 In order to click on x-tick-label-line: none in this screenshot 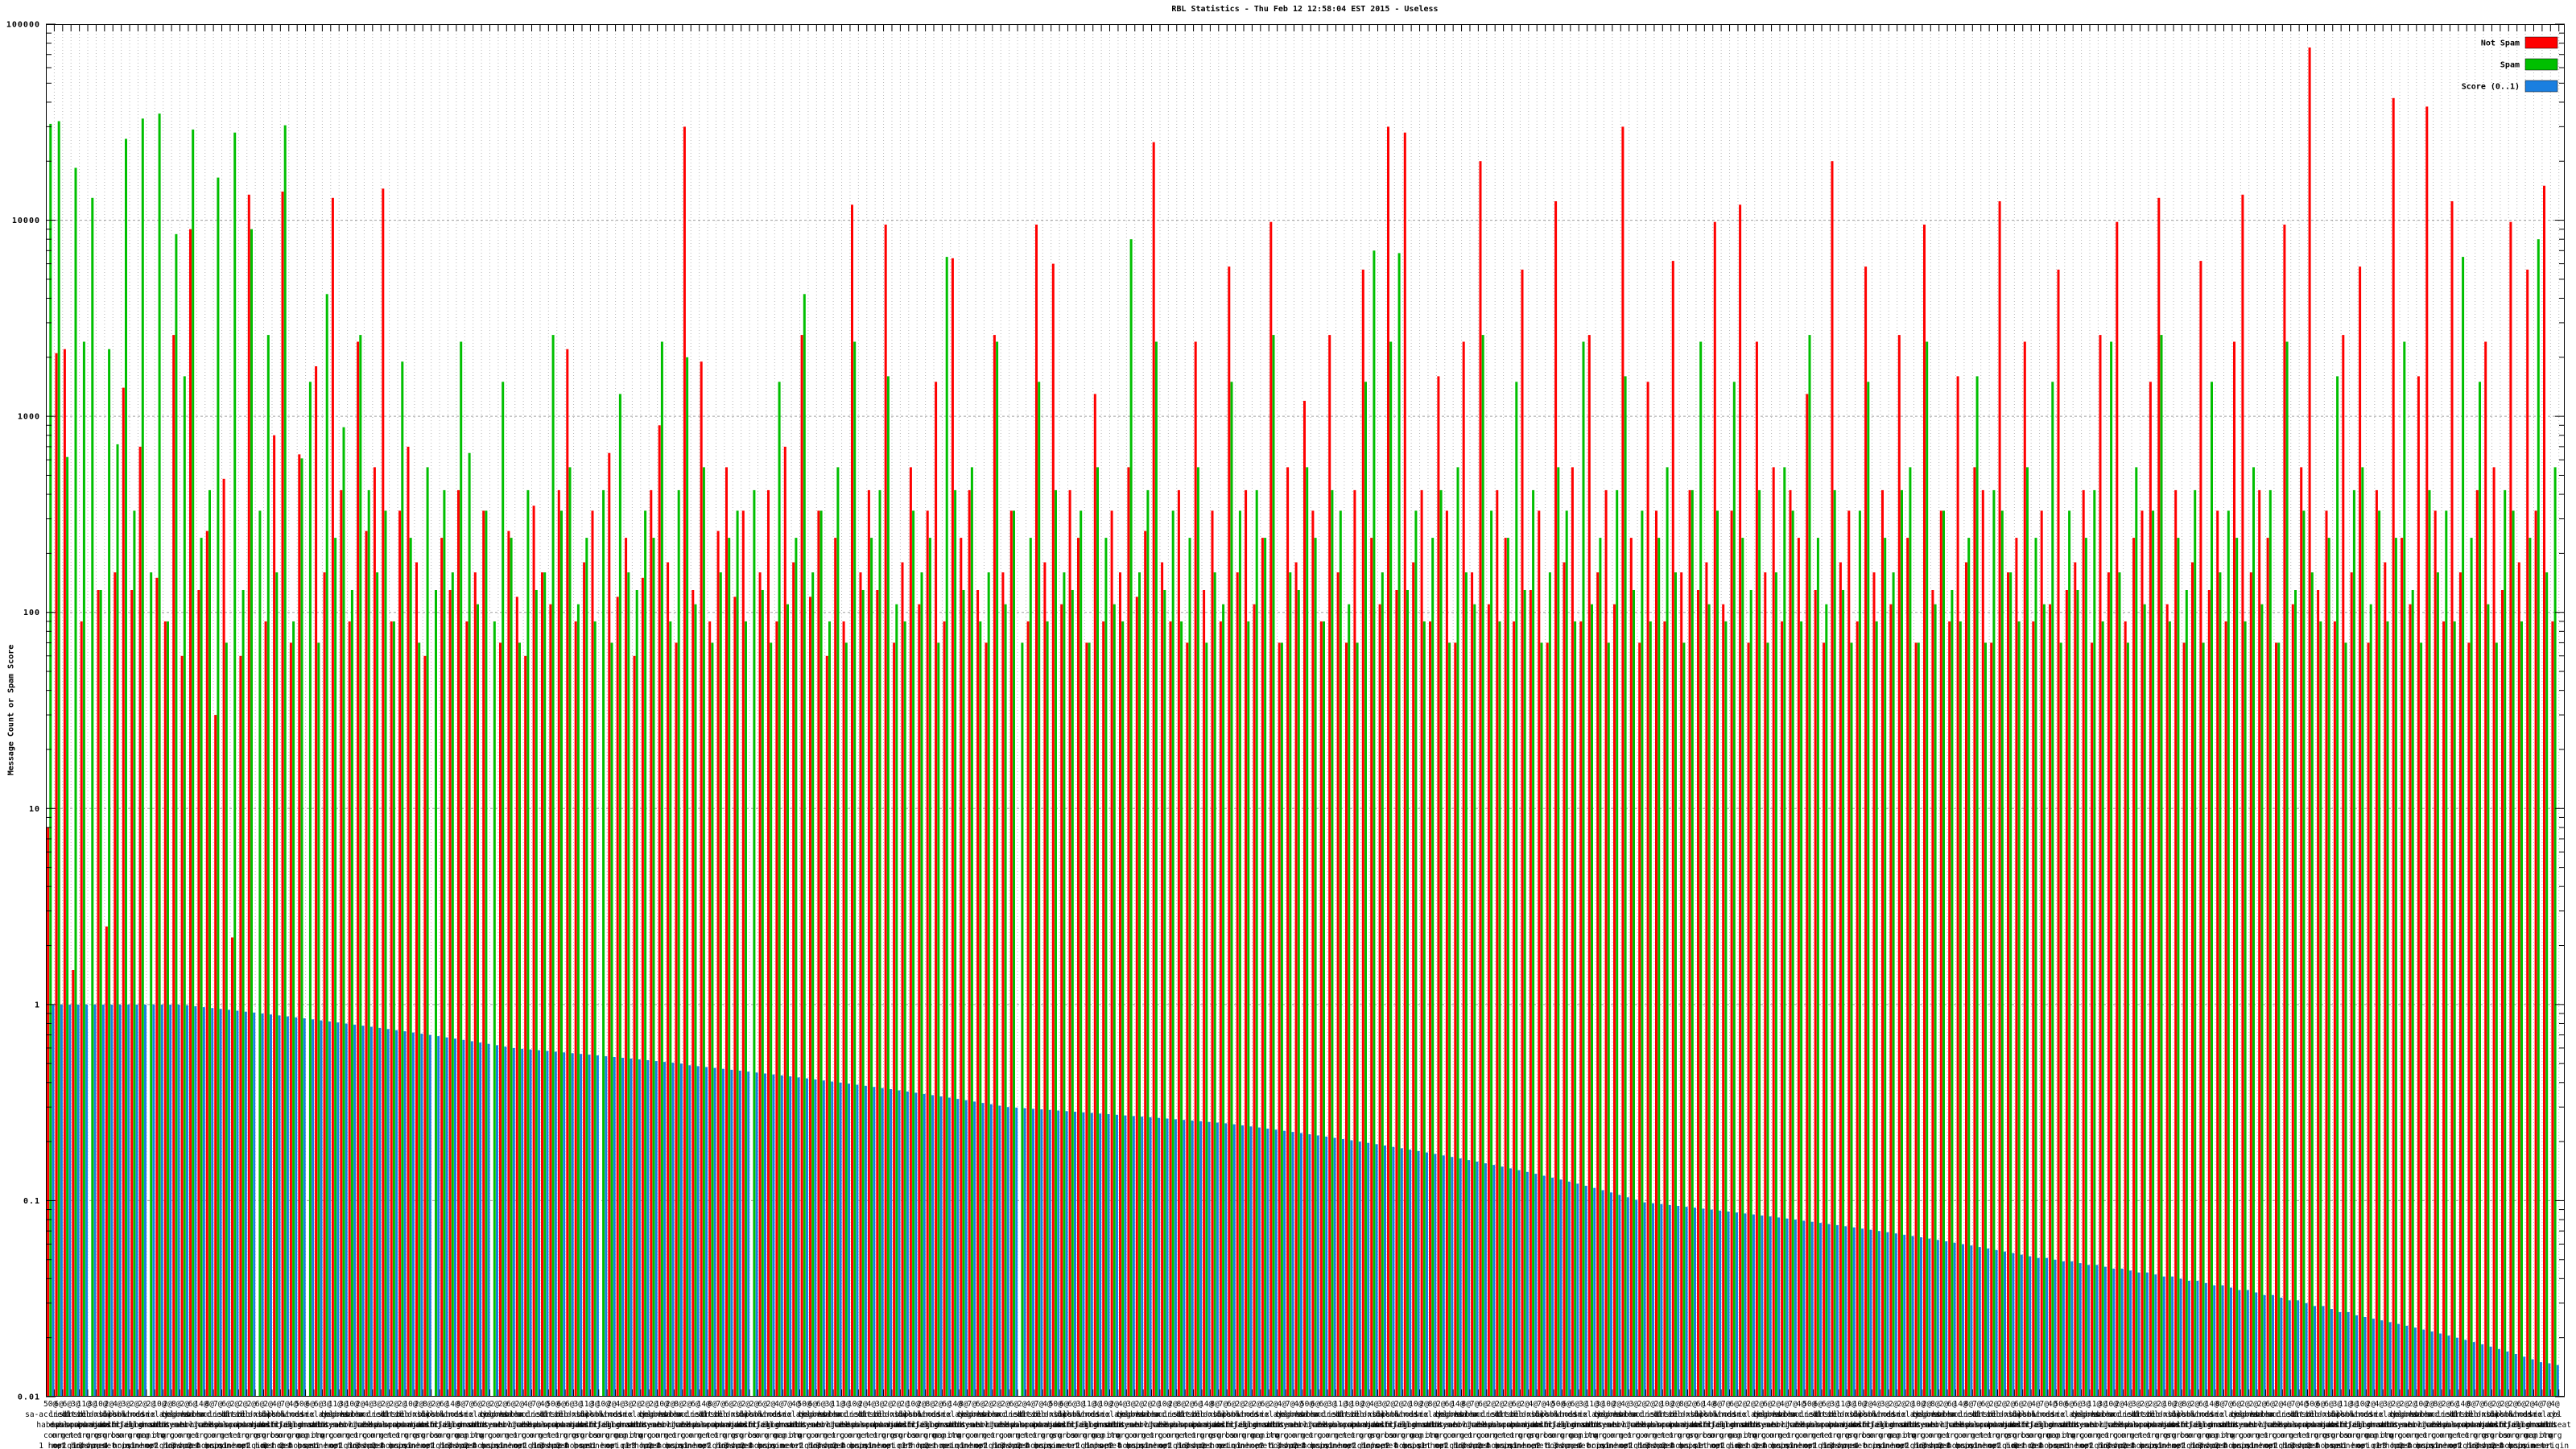, I will do `click(963, 1445)`.